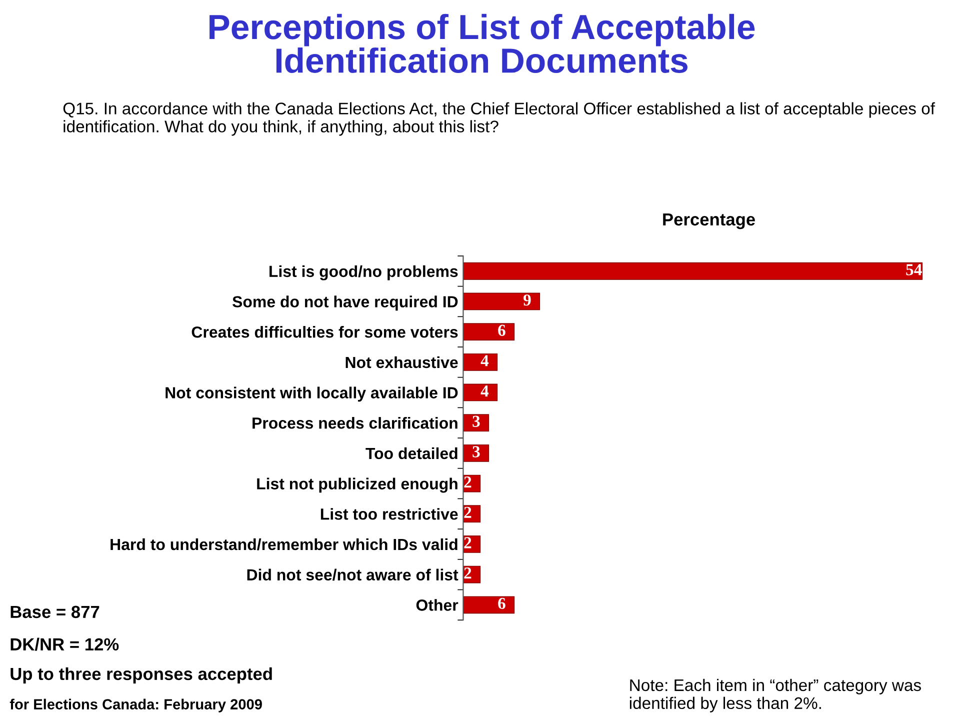  I want to click on y-tick-label: Some do not have required ID, so click(345, 303).